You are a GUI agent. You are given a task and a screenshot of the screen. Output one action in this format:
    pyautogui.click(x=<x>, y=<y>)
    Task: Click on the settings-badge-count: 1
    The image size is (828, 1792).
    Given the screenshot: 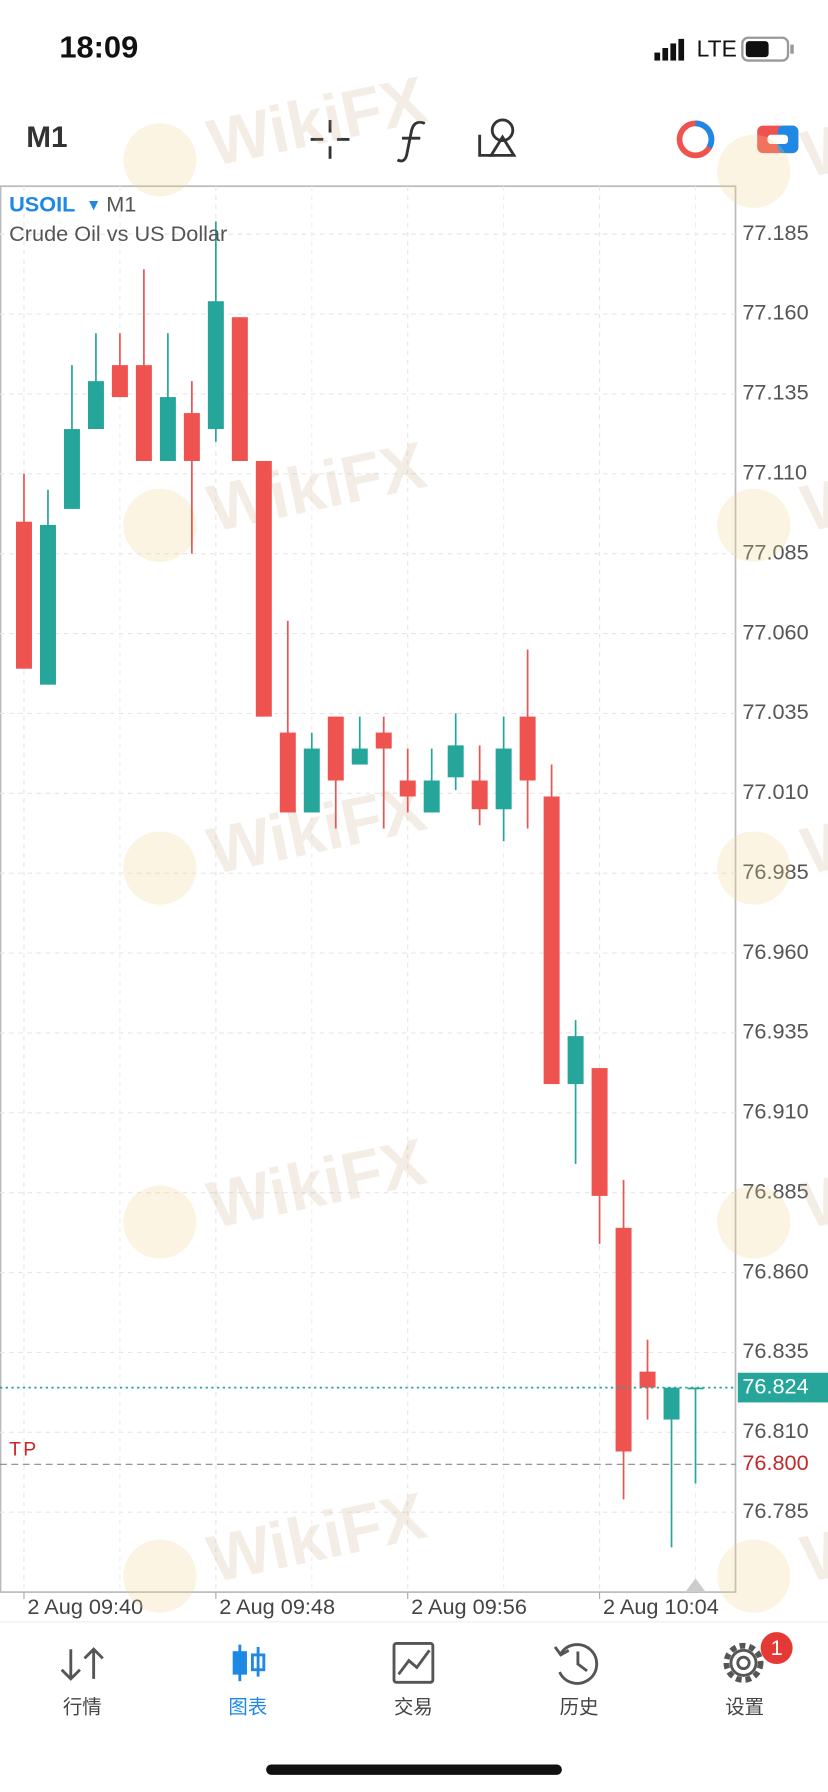 What is the action you would take?
    pyautogui.click(x=777, y=1647)
    